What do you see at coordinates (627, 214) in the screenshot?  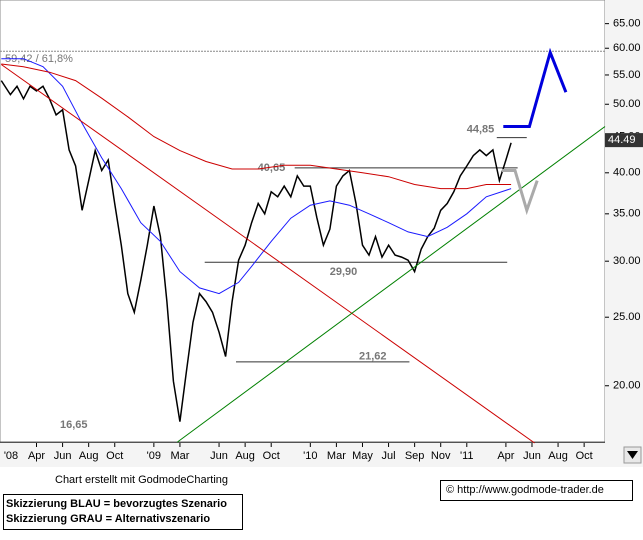 I see `y-tick-label: 35.00` at bounding box center [627, 214].